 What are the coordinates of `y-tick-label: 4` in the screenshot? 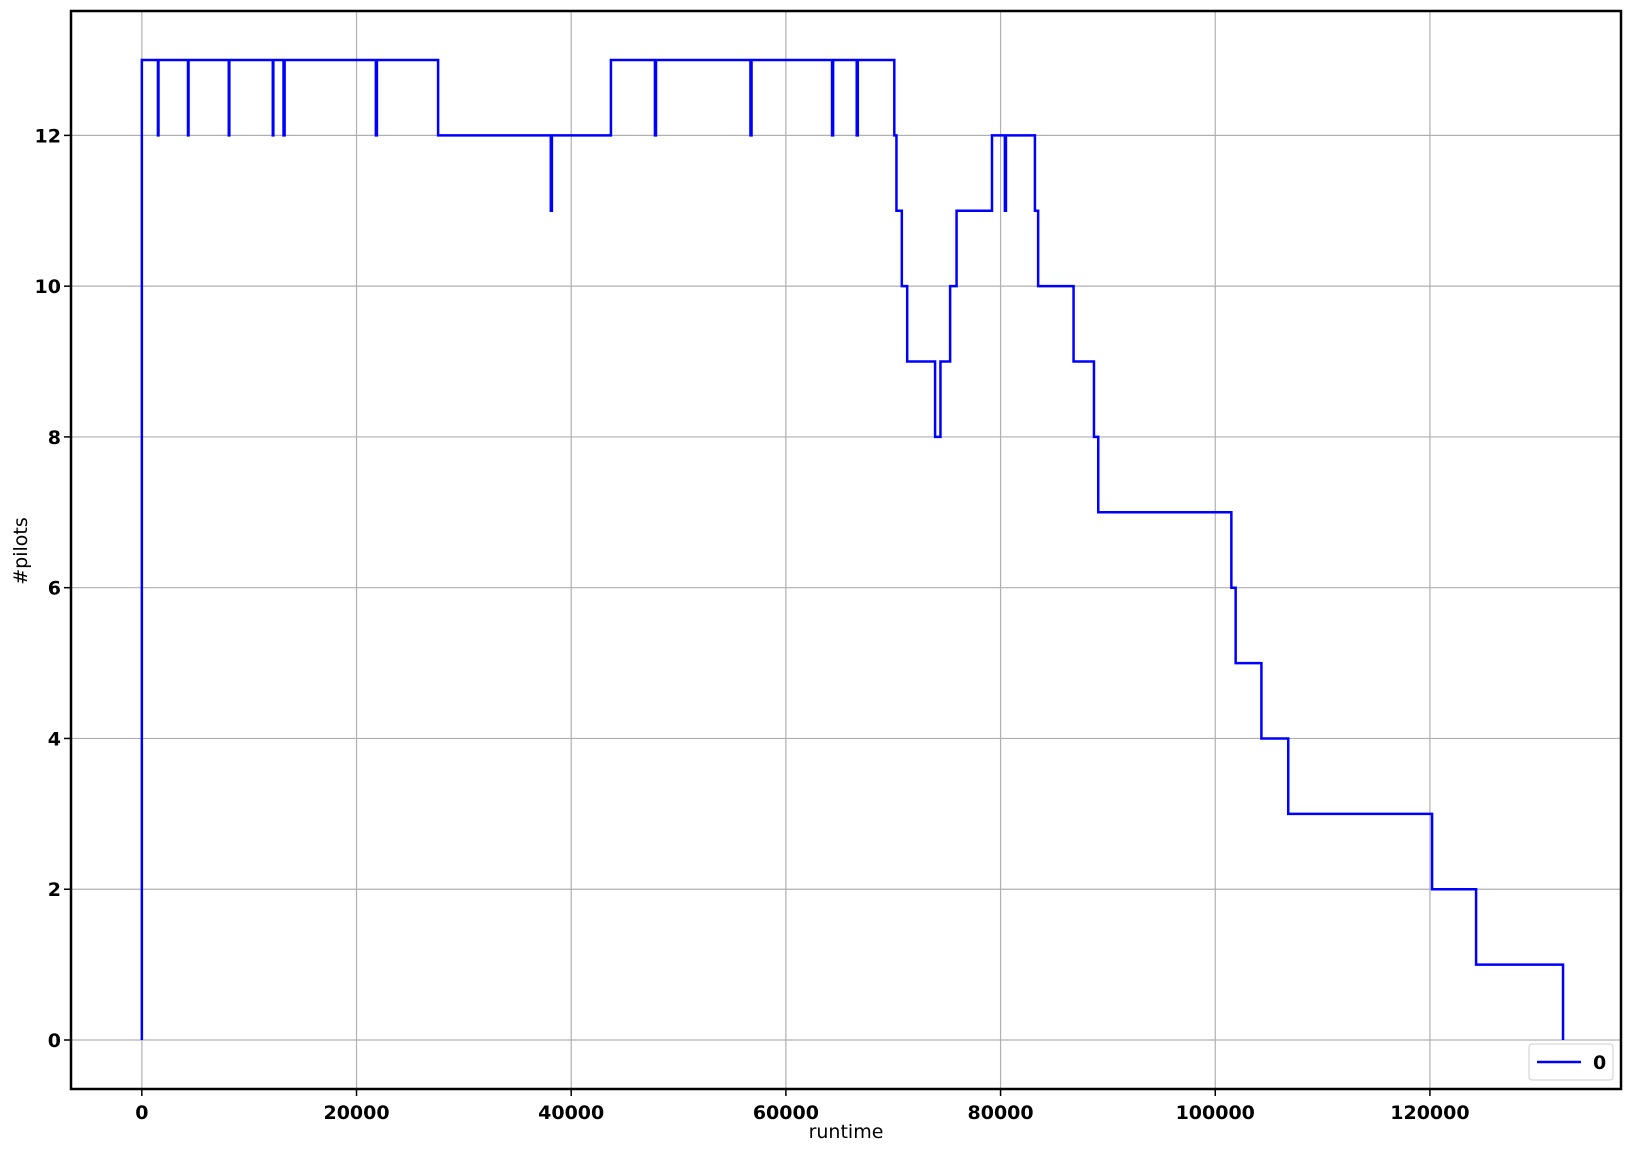 It's located at (54, 739).